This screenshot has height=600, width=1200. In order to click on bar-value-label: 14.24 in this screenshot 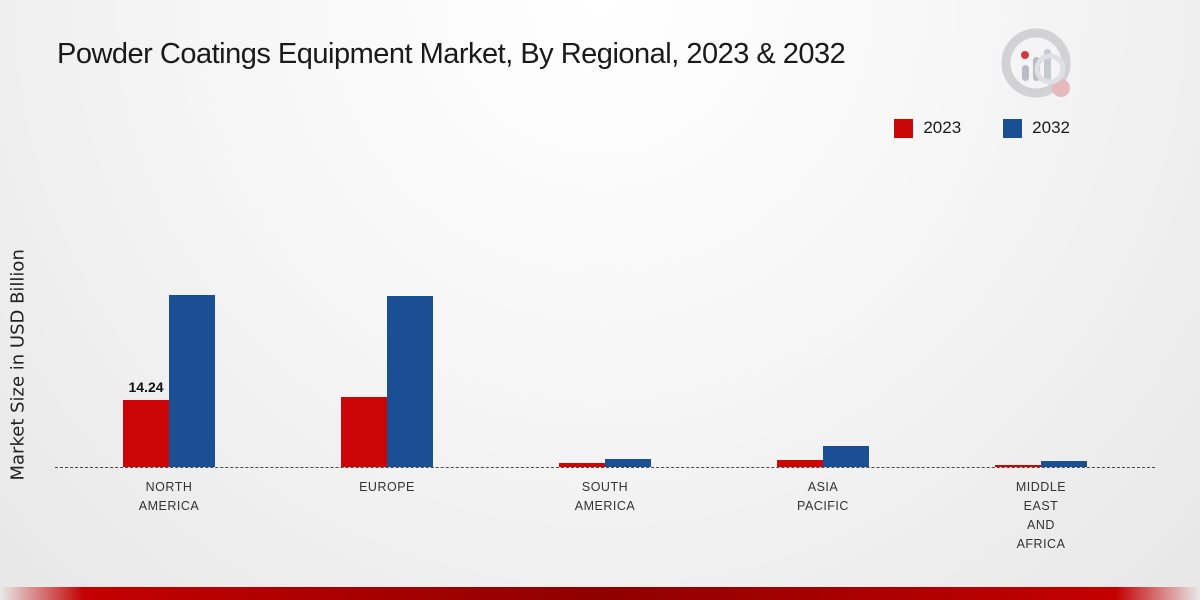, I will do `click(146, 387)`.